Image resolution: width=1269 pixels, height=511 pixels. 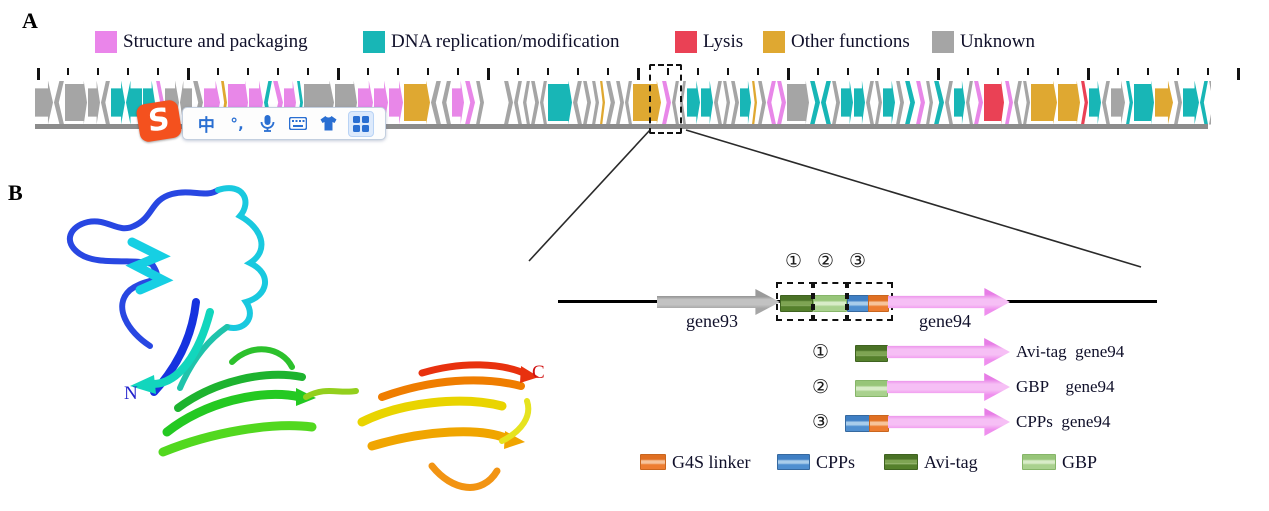 What do you see at coordinates (298, 124) in the screenshot?
I see `keyboard-icon` at bounding box center [298, 124].